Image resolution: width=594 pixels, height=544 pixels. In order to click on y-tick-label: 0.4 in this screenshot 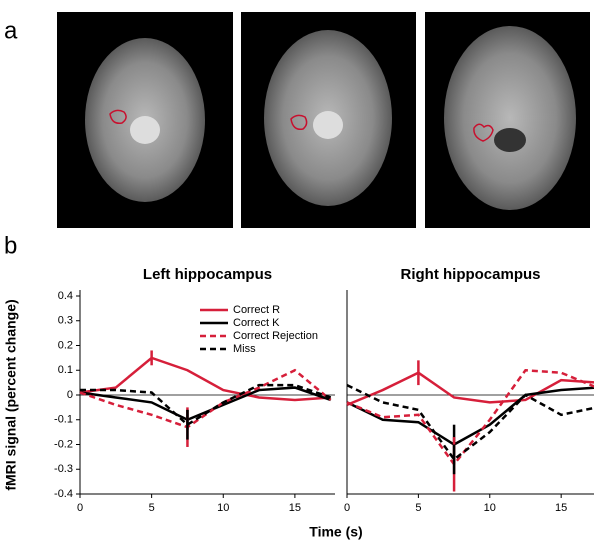, I will do `click(65, 296)`.